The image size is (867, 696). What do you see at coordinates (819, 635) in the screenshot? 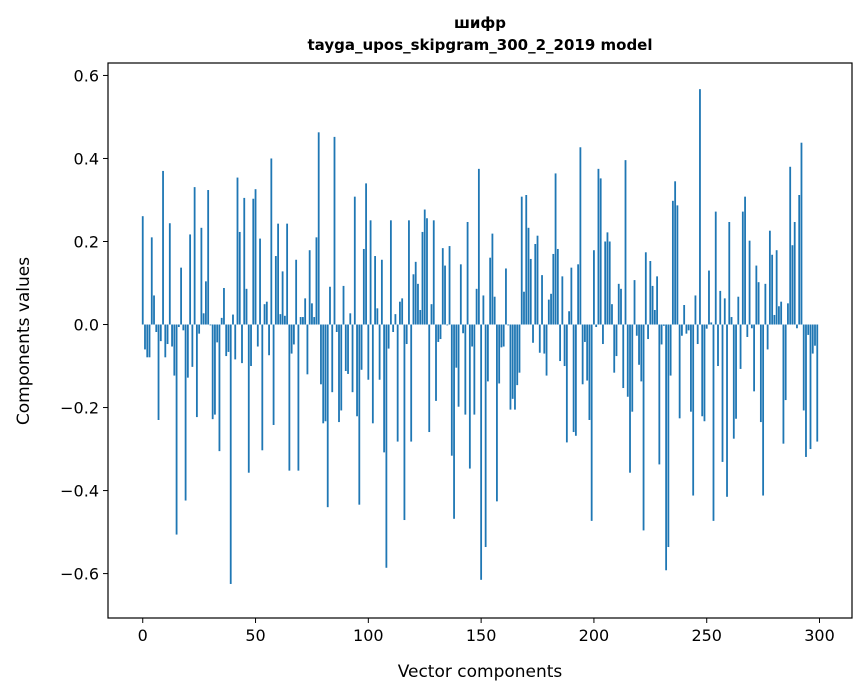
I see `x-tick-label: 300` at bounding box center [819, 635].